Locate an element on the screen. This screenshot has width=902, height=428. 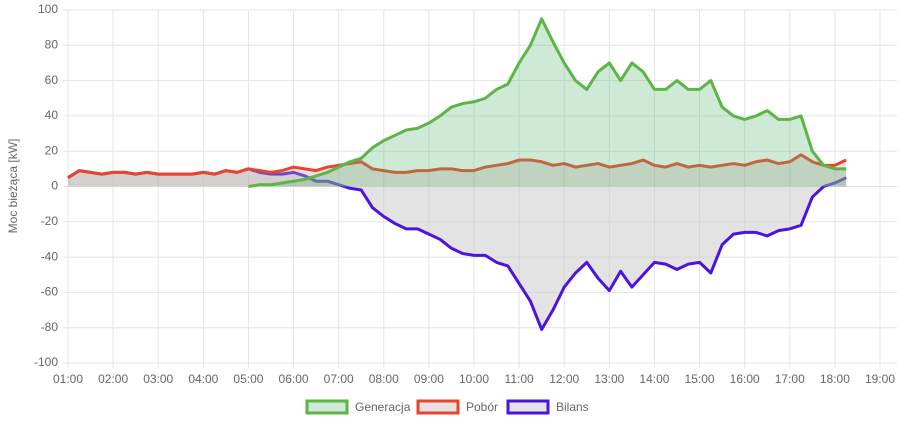
x-tick-label: 12:00 is located at coordinates (564, 379).